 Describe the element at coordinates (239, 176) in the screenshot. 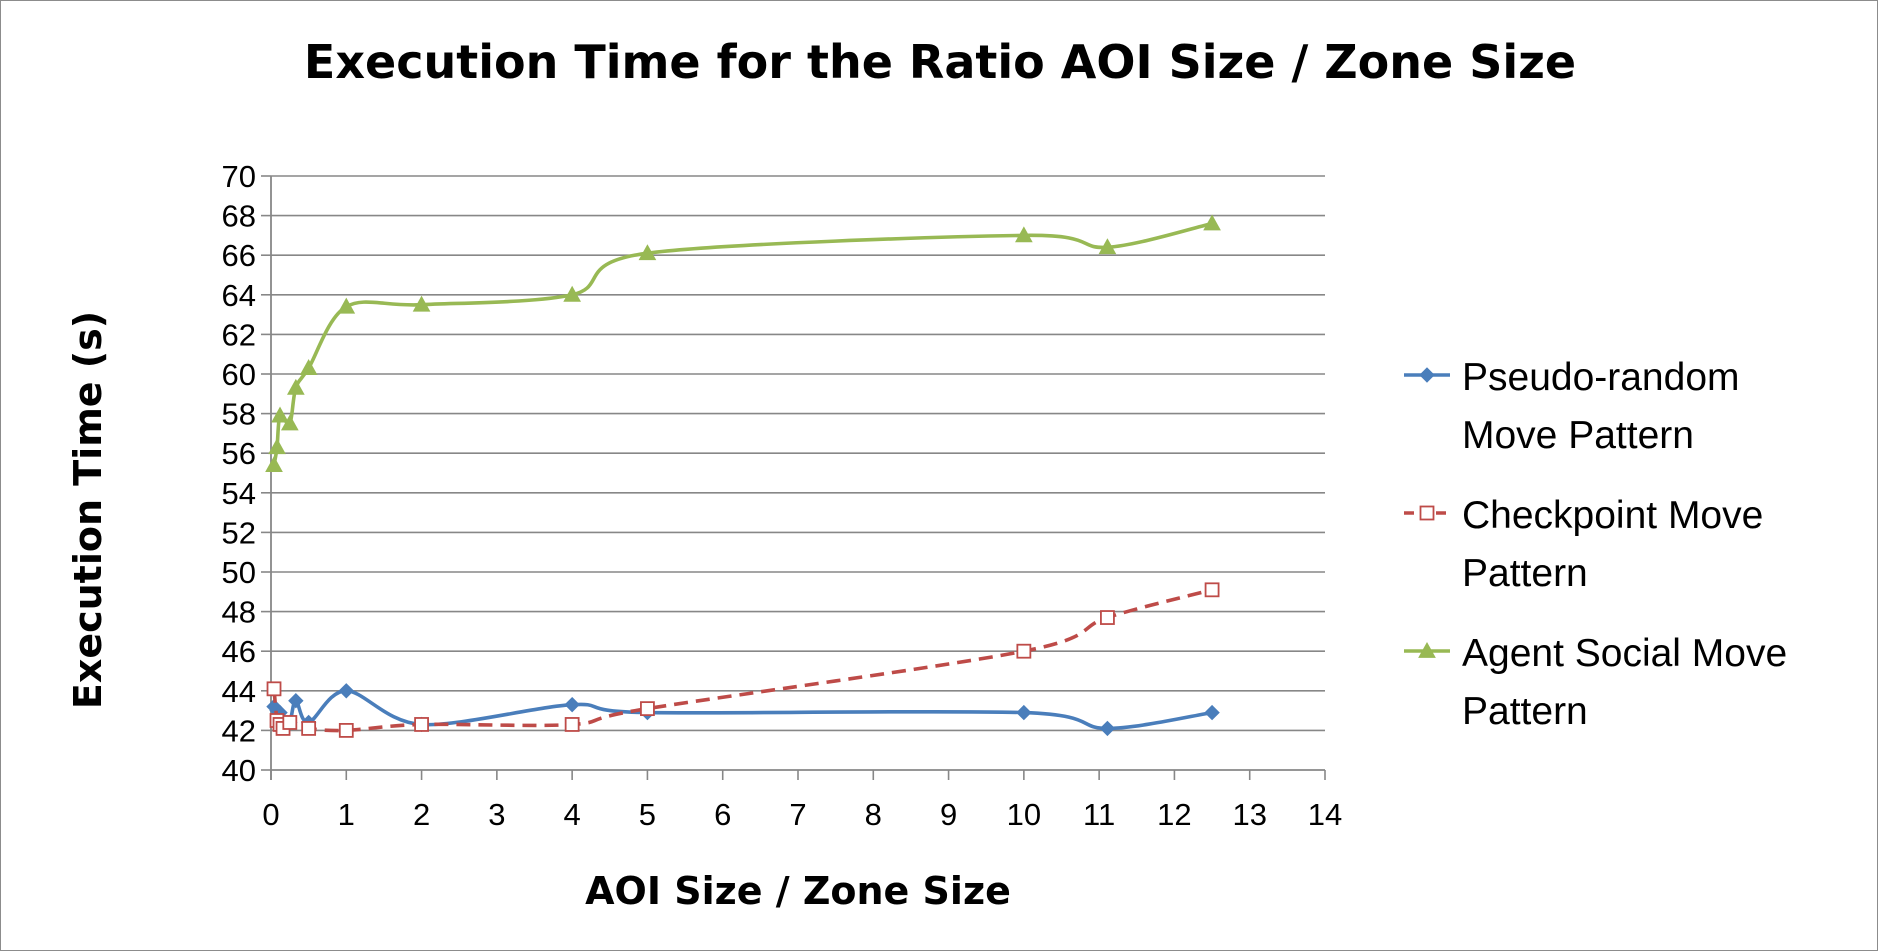

I see `y-tick-label: 70` at that location.